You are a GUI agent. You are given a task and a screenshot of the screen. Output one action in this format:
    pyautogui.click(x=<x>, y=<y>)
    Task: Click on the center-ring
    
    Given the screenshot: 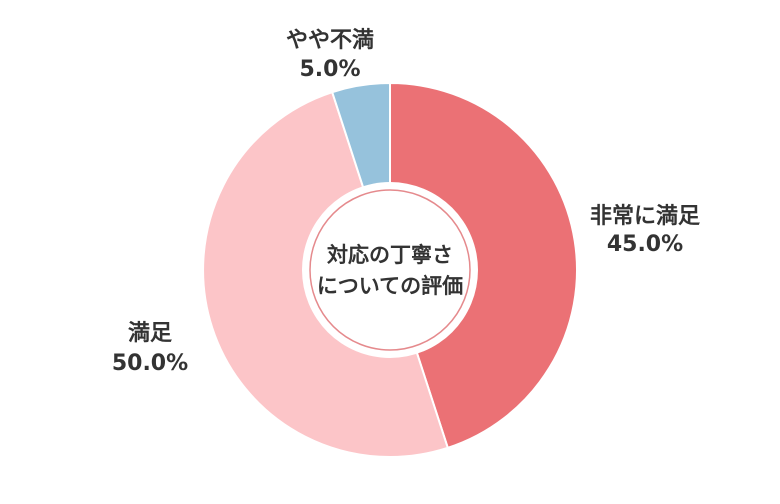 What is the action you would take?
    pyautogui.click(x=390, y=270)
    